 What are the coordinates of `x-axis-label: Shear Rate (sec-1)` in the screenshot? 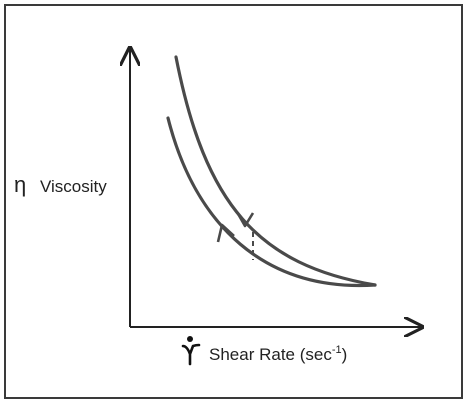 It's located at (278, 354).